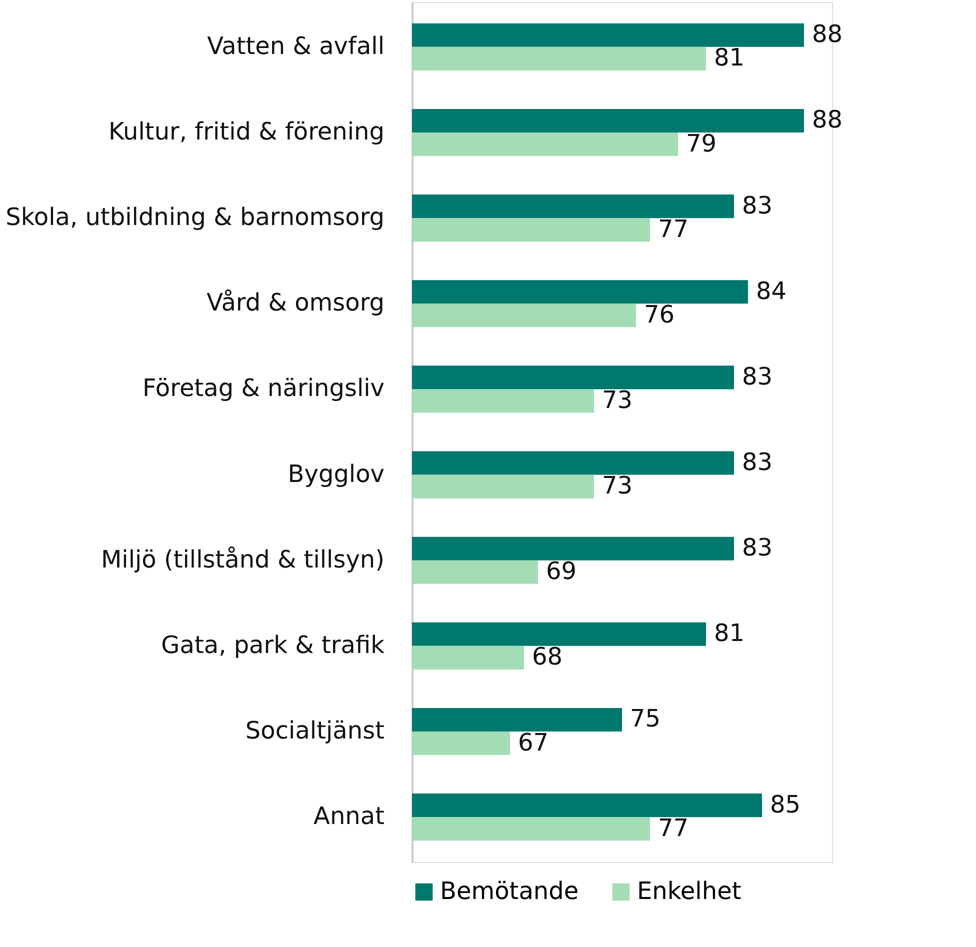  I want to click on y-tick-label: Skola, utbildning & barnomsorg, so click(195, 217).